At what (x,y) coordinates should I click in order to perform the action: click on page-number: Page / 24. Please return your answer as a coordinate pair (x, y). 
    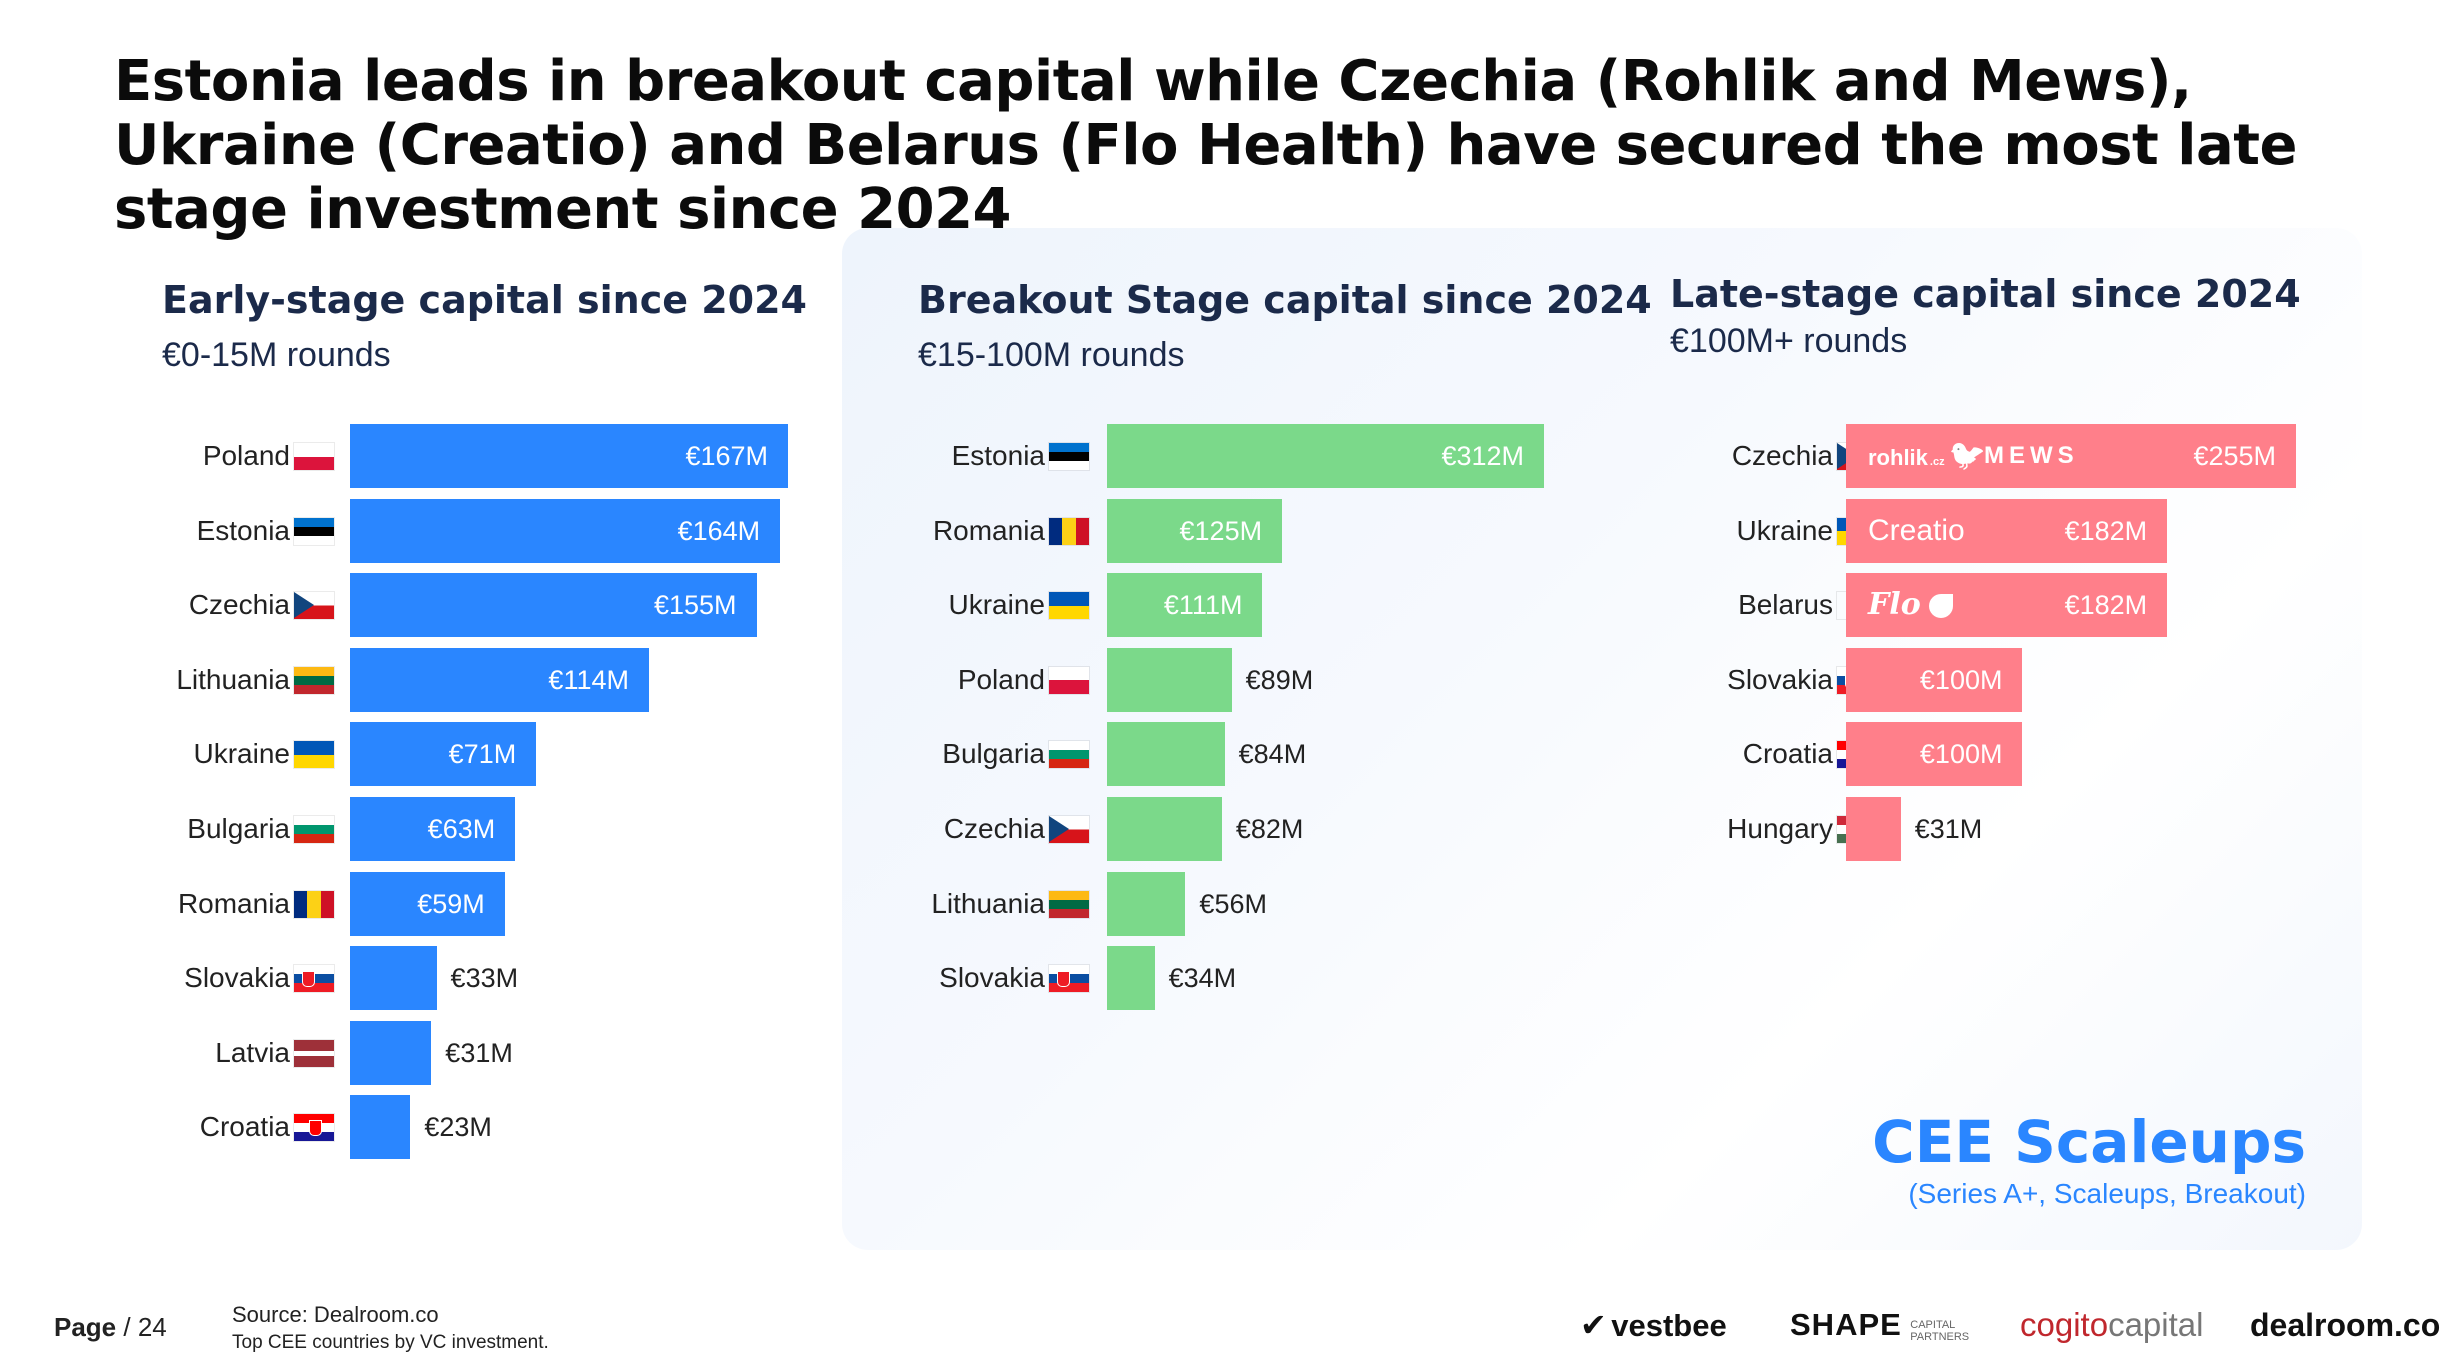
    Looking at the image, I should click on (110, 1327).